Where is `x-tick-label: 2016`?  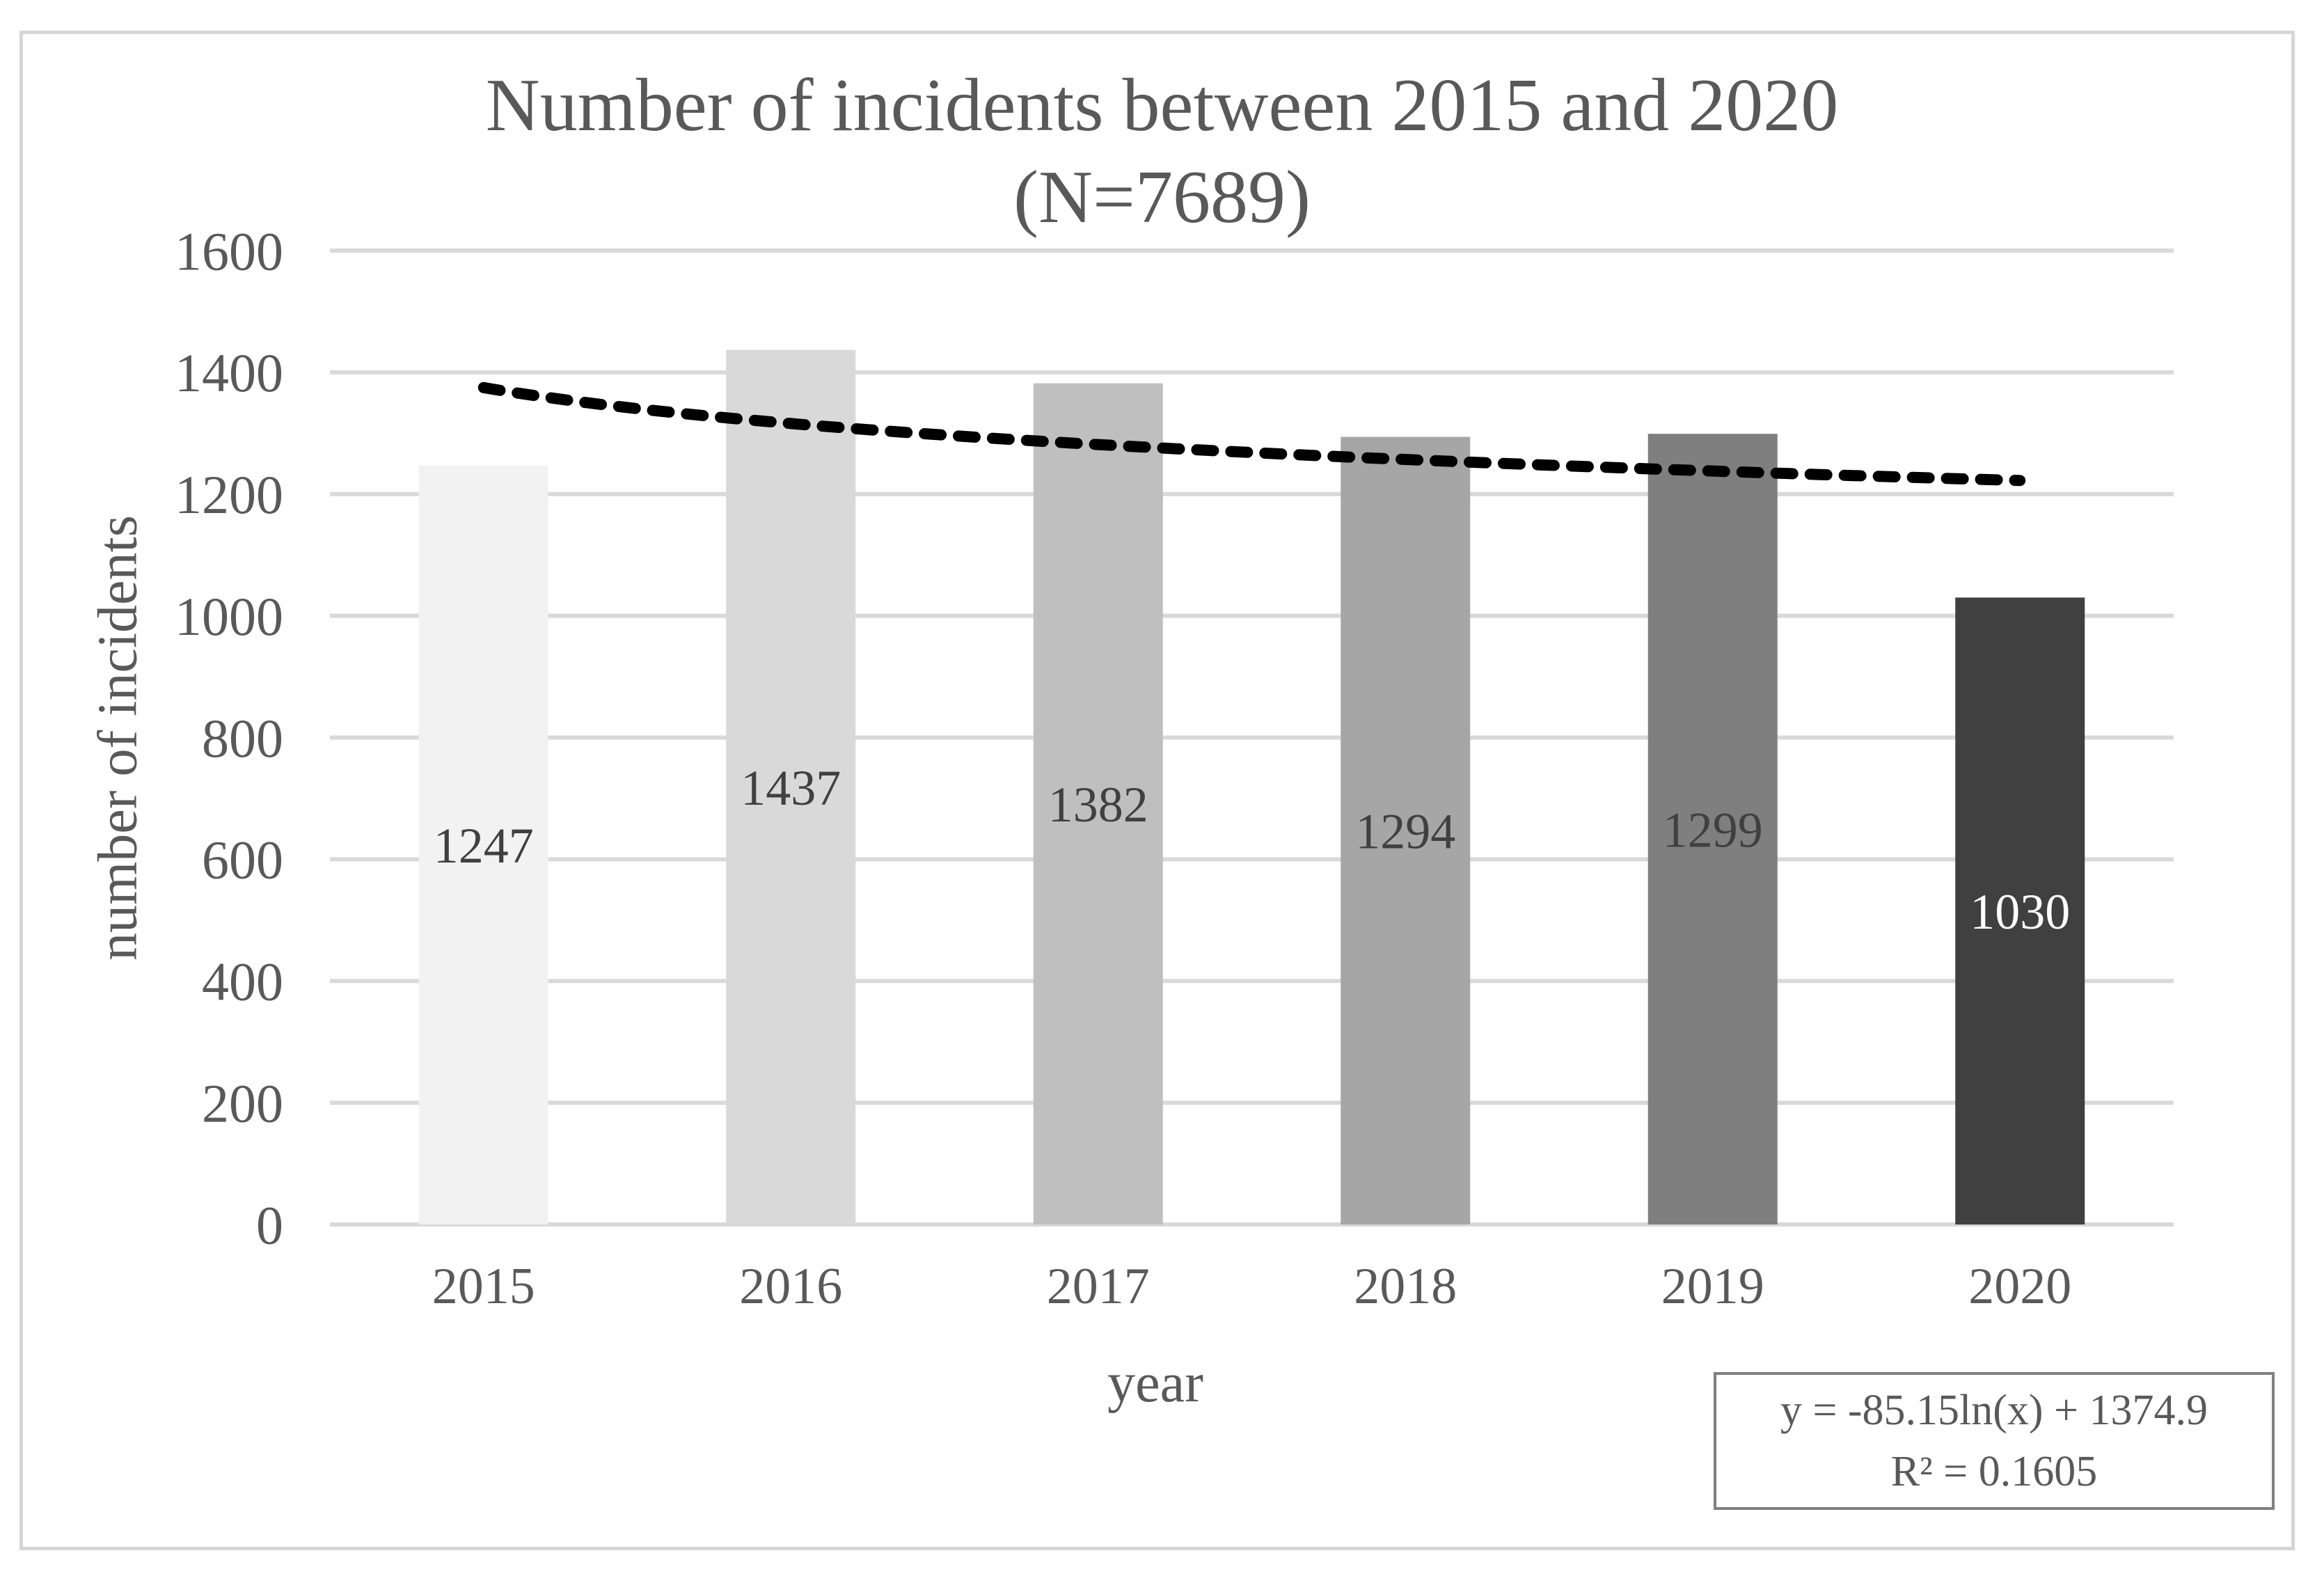
x-tick-label: 2016 is located at coordinates (791, 1286).